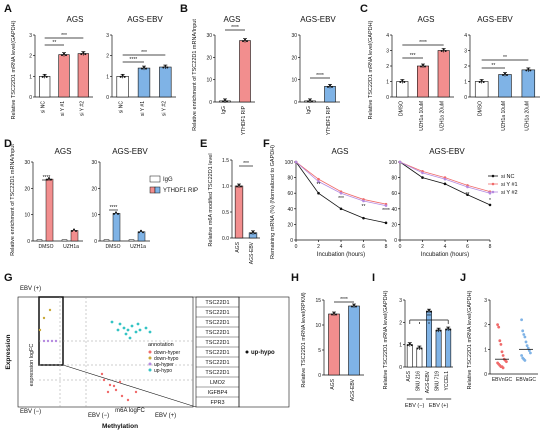 The height and width of the screenshot is (435, 550). Describe the element at coordinates (203, 144) in the screenshot. I see `panel-letter-E: E` at that location.